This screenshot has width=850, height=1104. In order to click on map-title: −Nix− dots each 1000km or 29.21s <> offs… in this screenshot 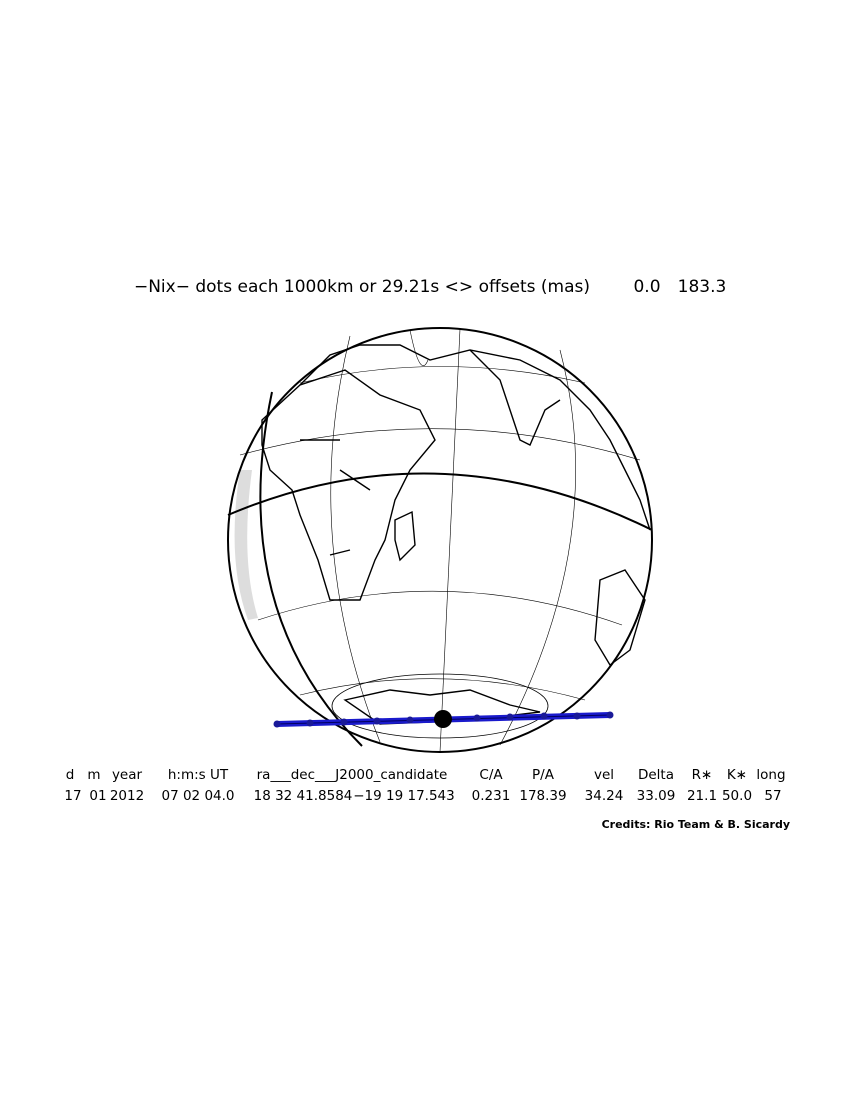, I will do `click(362, 287)`.